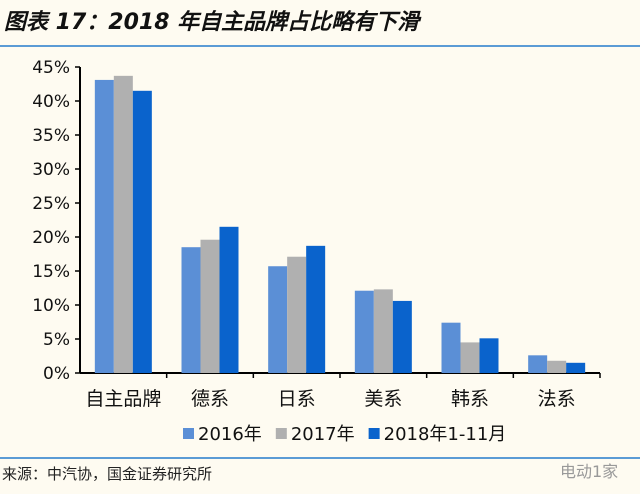 The height and width of the screenshot is (494, 640). What do you see at coordinates (557, 366) in the screenshot?
I see `bar-法系-2017年` at bounding box center [557, 366].